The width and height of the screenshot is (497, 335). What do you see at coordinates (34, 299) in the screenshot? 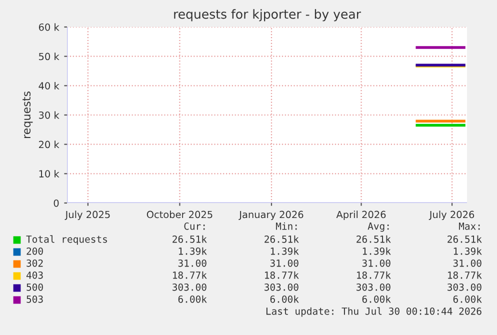
I see `legend-label: 503` at bounding box center [34, 299].